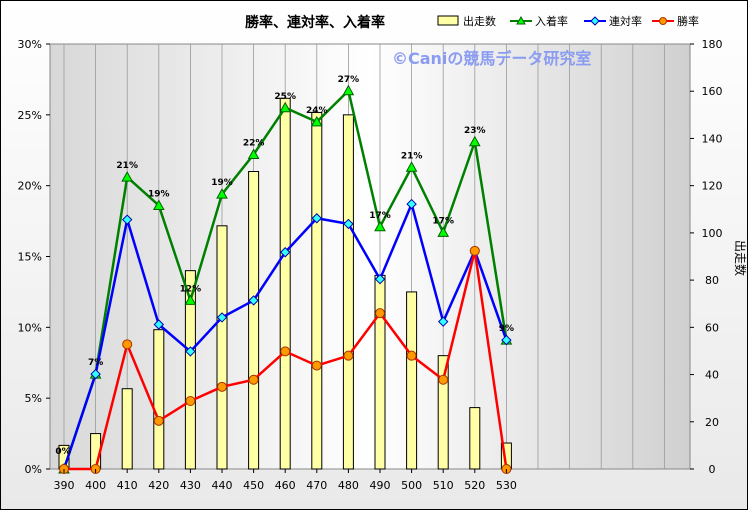  I want to click on data-label-490: 17%, so click(380, 216).